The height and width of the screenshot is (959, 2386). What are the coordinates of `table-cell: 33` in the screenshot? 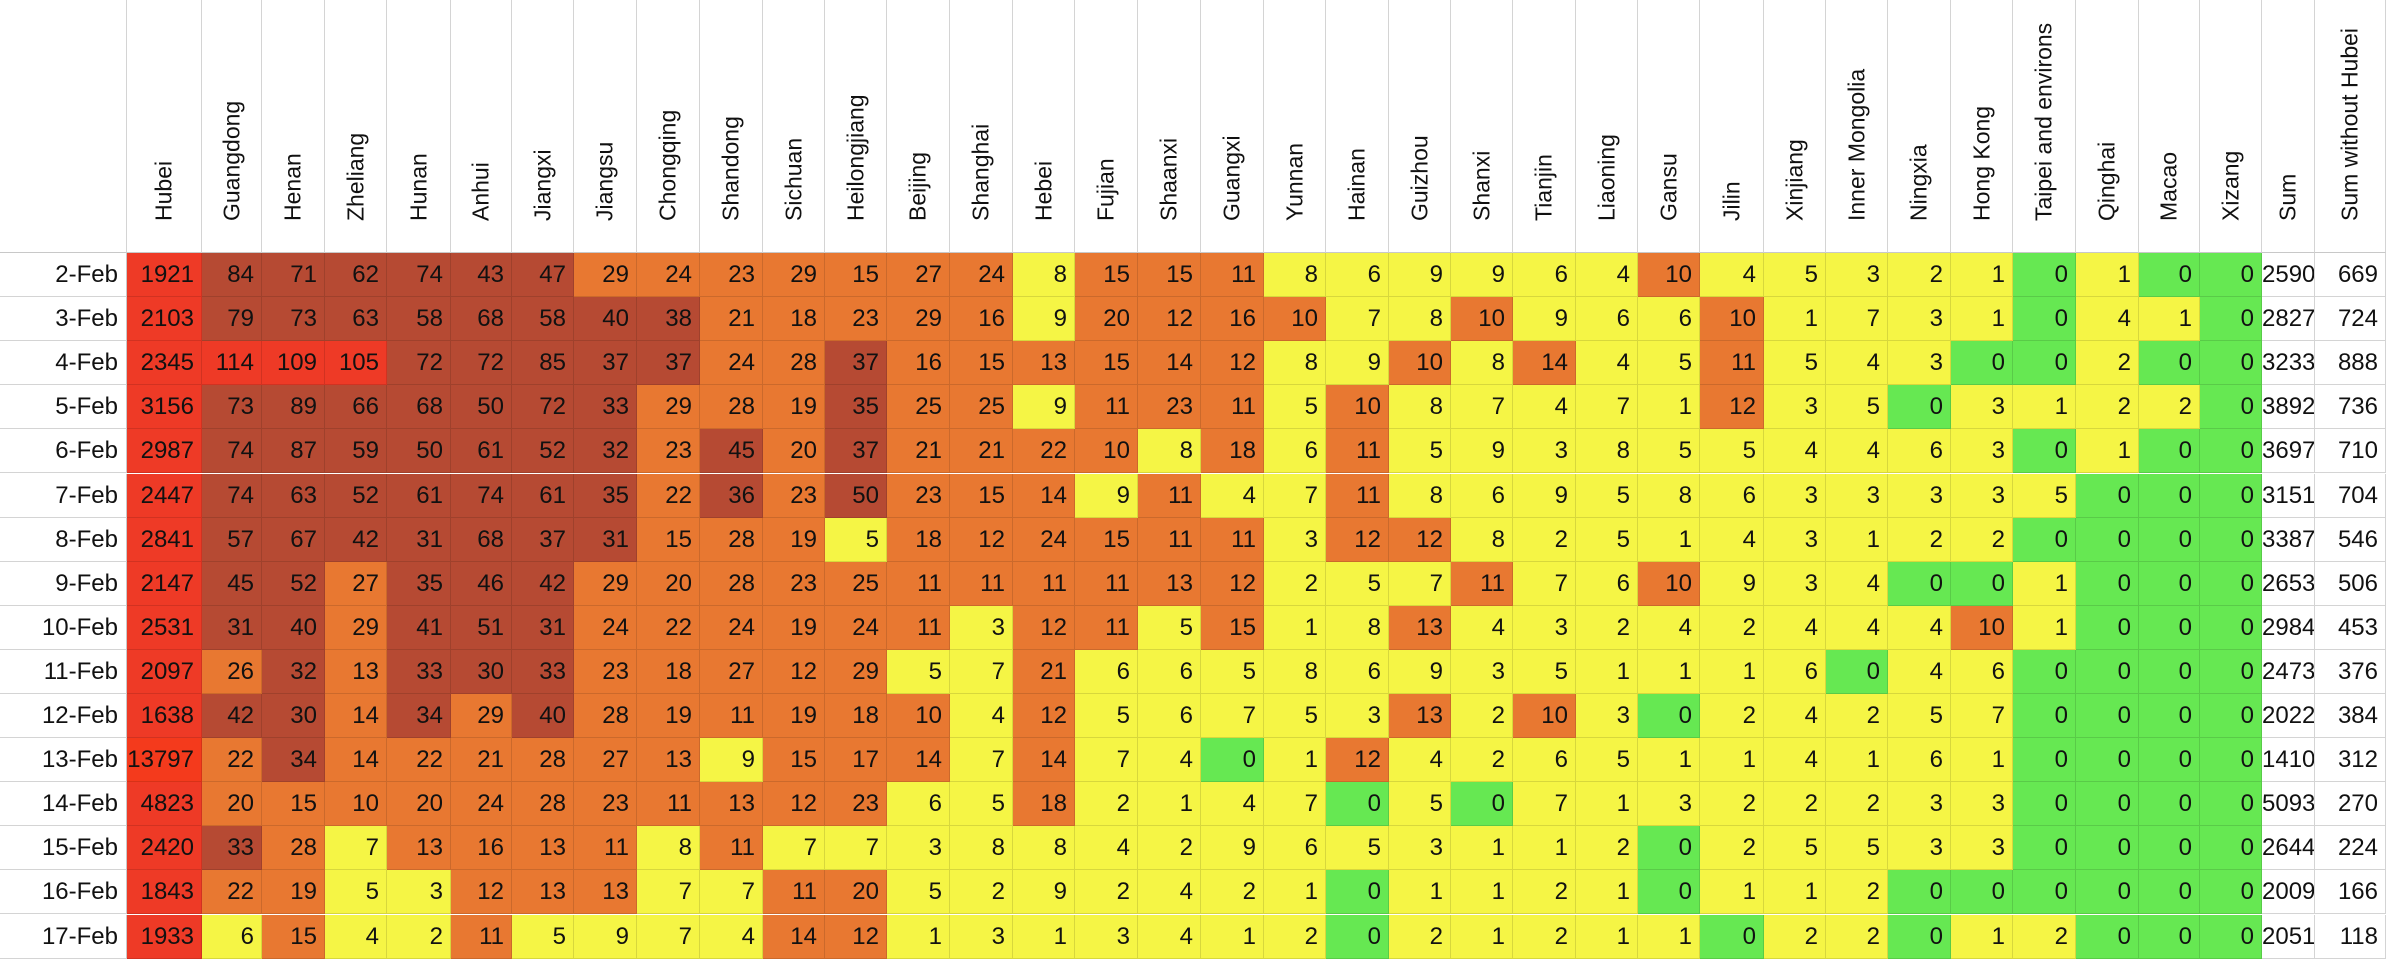 It's located at (419, 671).